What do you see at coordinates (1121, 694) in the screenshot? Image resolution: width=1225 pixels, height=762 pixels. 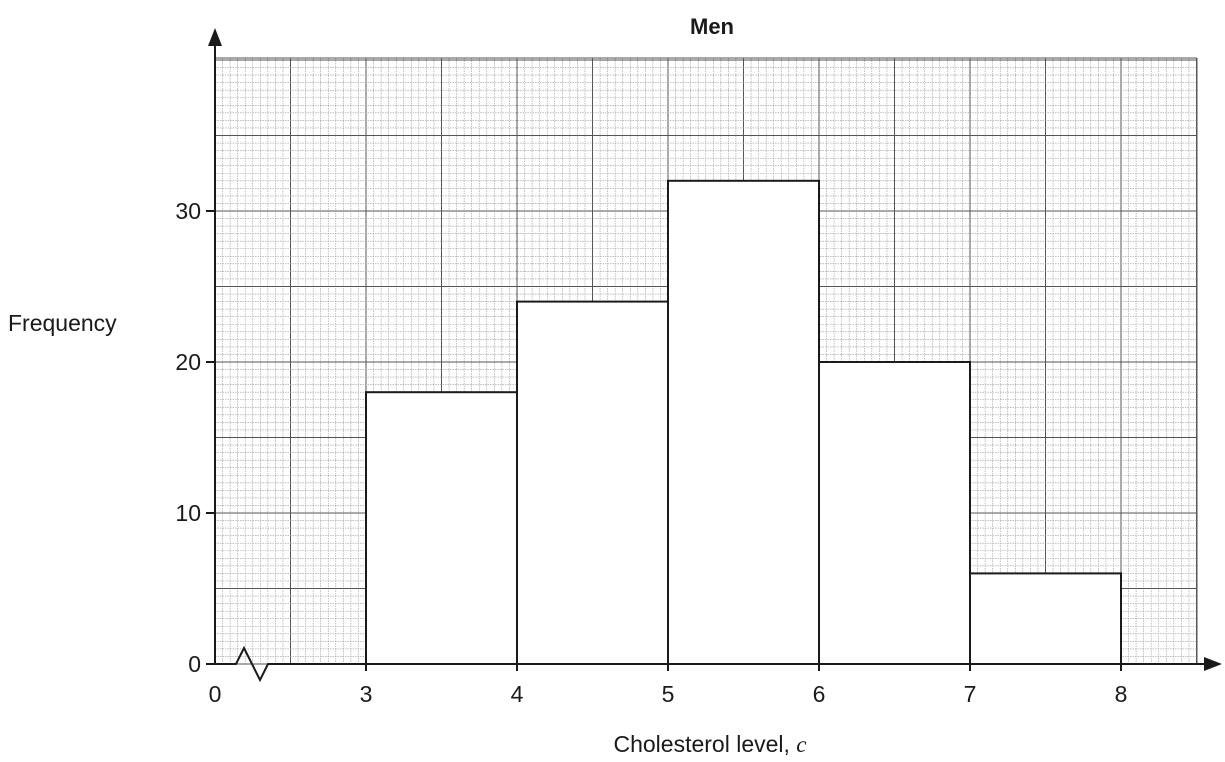 I see `x-tick-label: 8` at bounding box center [1121, 694].